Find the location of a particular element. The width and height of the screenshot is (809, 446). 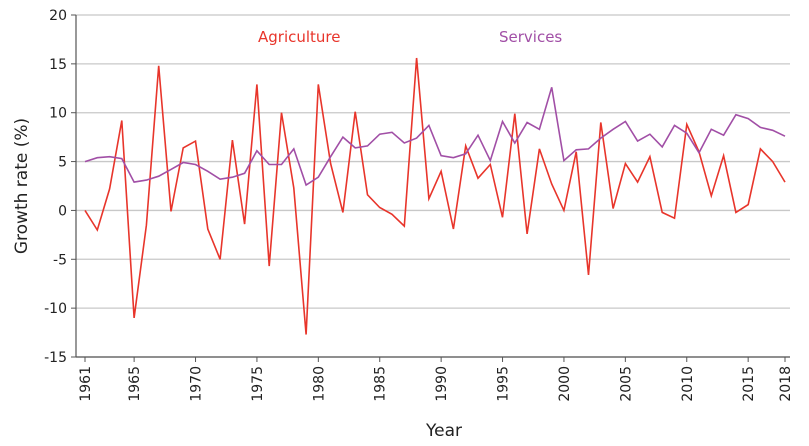

x-tick-label: 1970 is located at coordinates (197, 384).